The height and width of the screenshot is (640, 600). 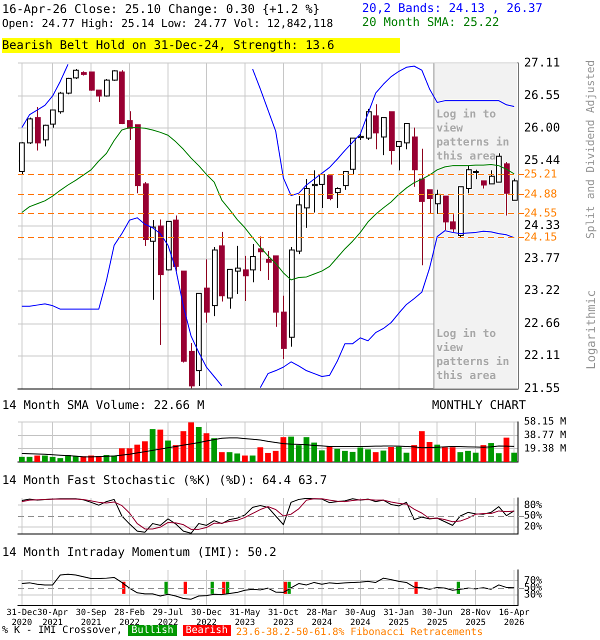 I want to click on y-tick-label: 26.55, so click(x=542, y=95).